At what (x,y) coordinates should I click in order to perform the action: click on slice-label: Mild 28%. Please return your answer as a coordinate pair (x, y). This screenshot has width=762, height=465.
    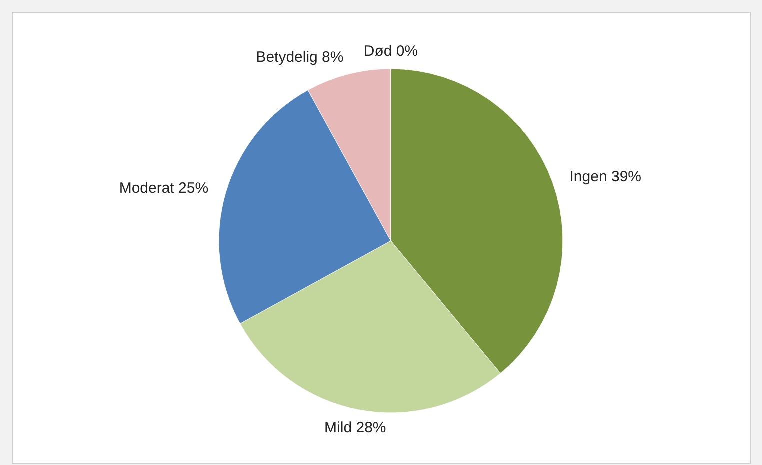
    Looking at the image, I should click on (355, 428).